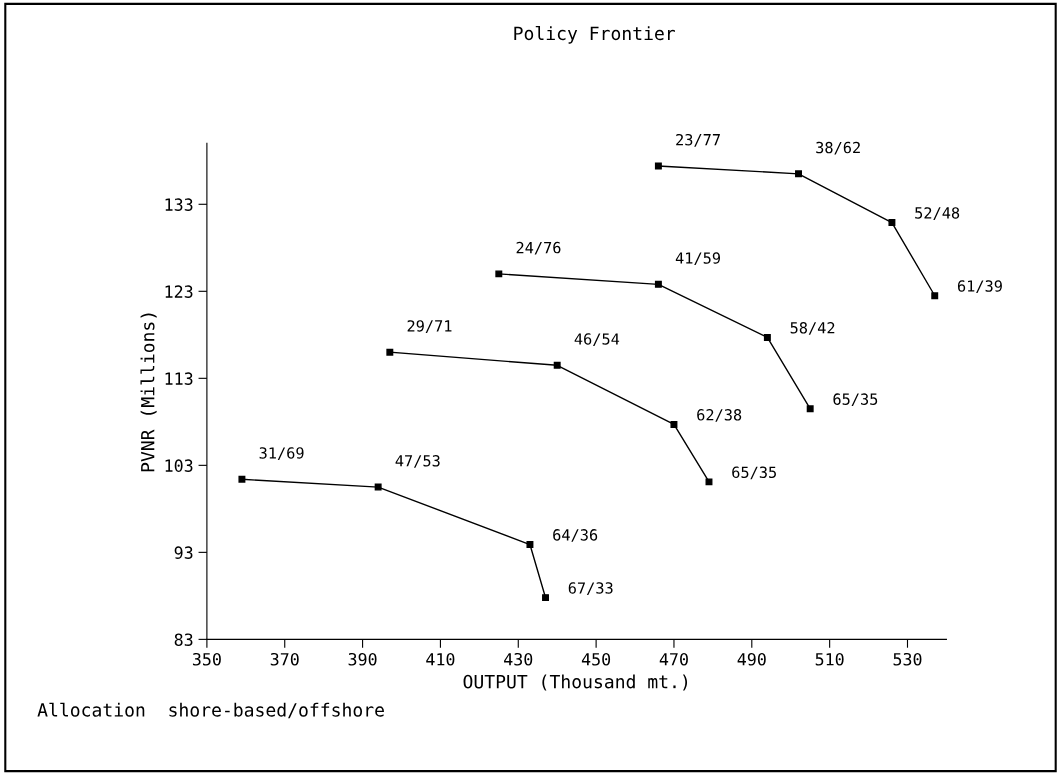 This screenshot has width=1061, height=775. I want to click on y-tick-label: 93, so click(183, 552).